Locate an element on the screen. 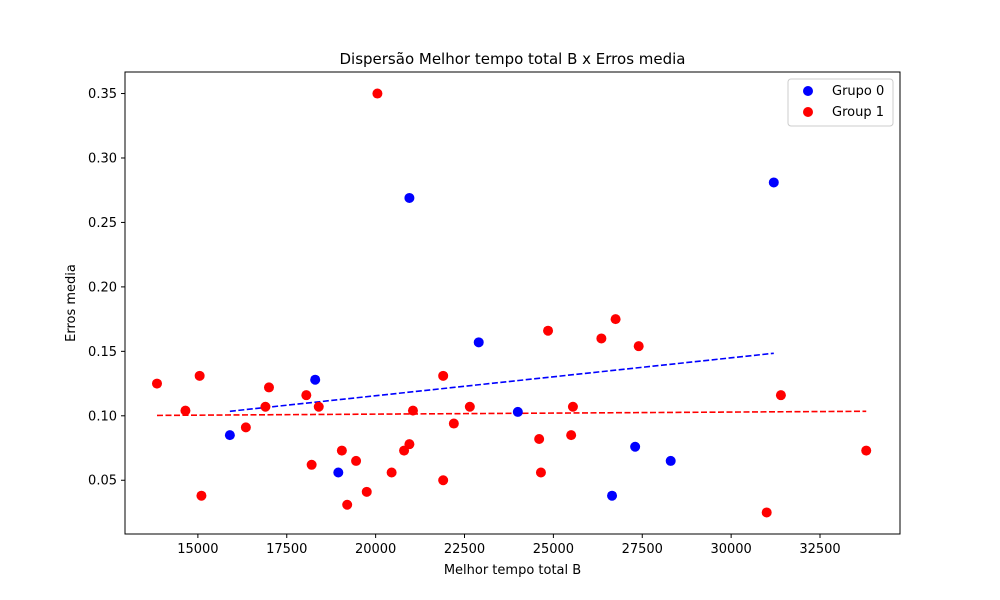 Image resolution: width=1000 pixels, height=600 pixels. legend-box is located at coordinates (840, 102).